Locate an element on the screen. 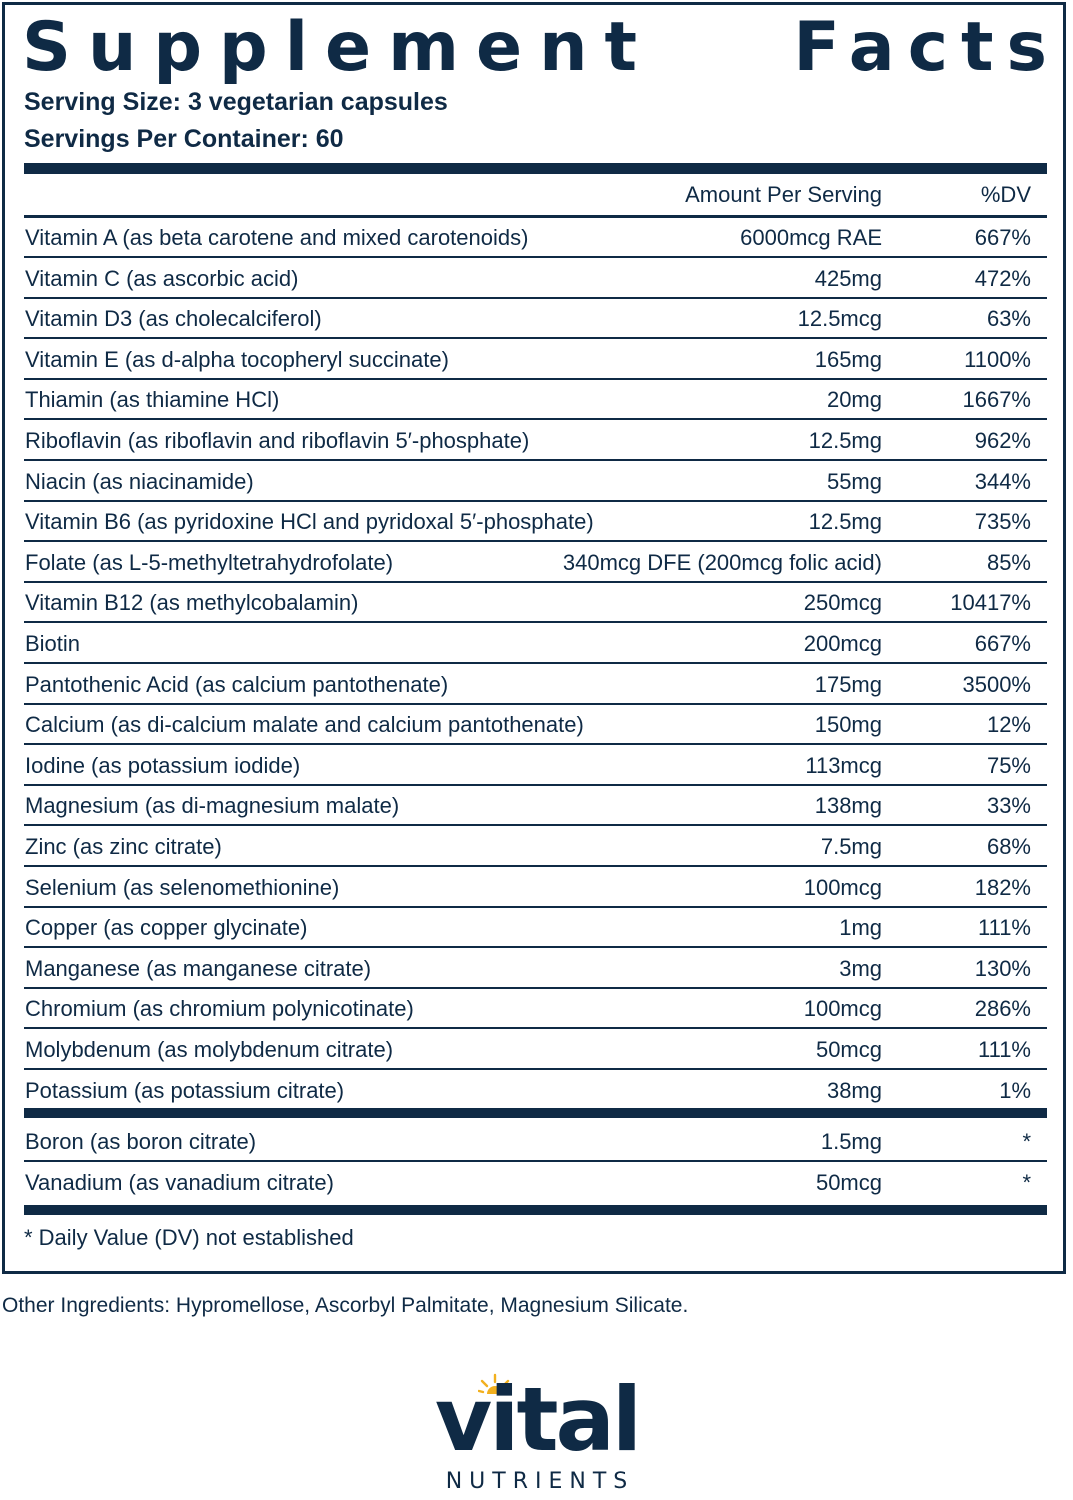 The image size is (1073, 1500). table-header: Amount Per Serving %DV is located at coordinates (535, 197).